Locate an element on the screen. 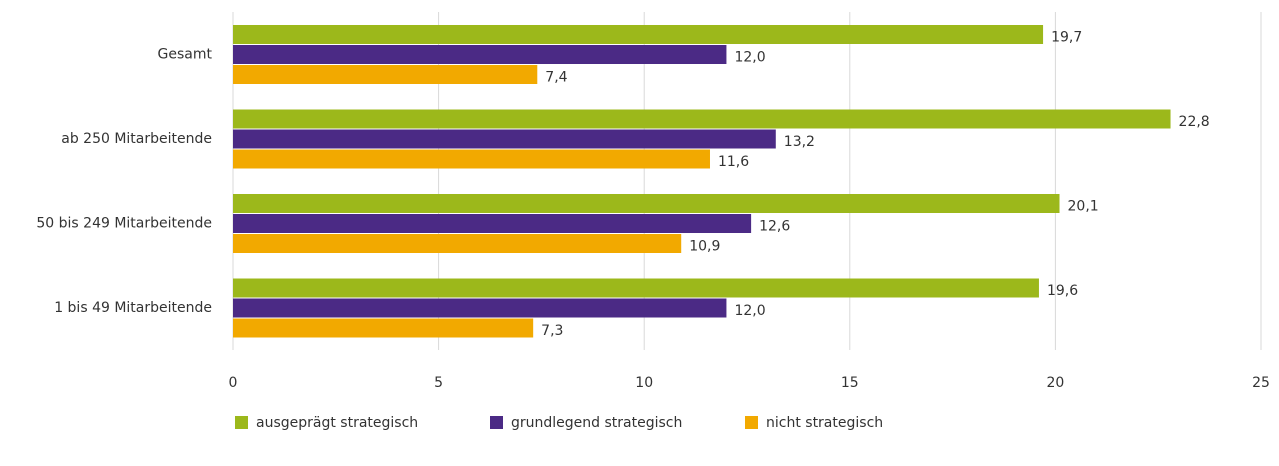 The image size is (1279, 466). value-label: 20,1 is located at coordinates (1083, 207).